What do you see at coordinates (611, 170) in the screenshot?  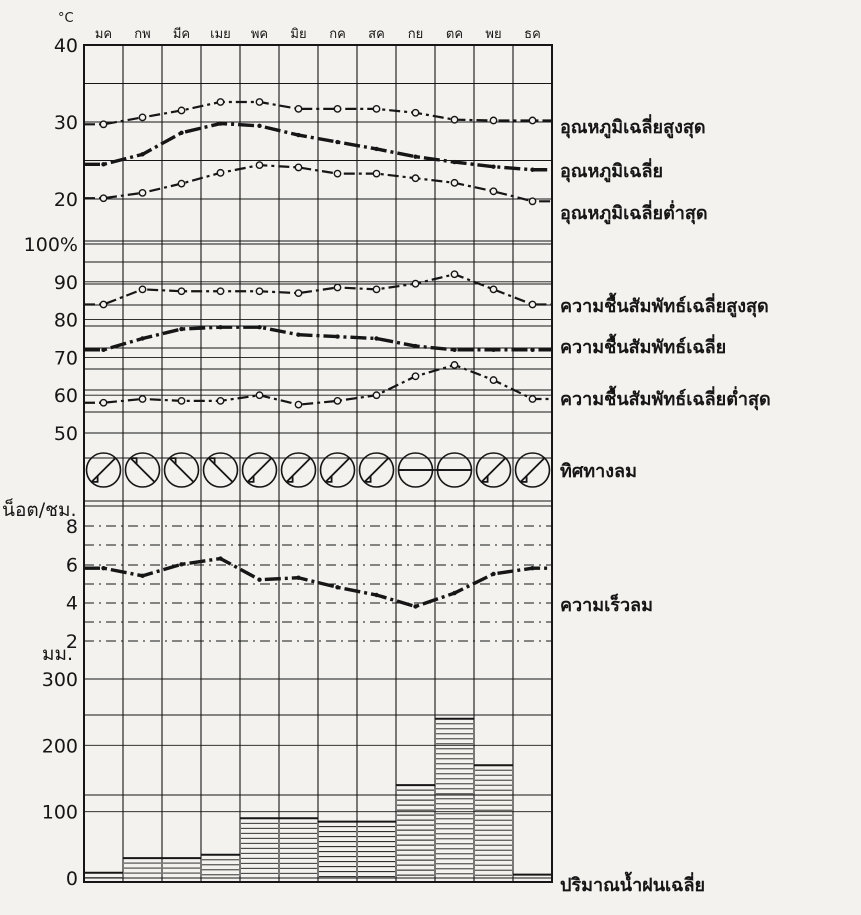 I see `series-label: อุณหภูมิเฉลี่ย` at bounding box center [611, 170].